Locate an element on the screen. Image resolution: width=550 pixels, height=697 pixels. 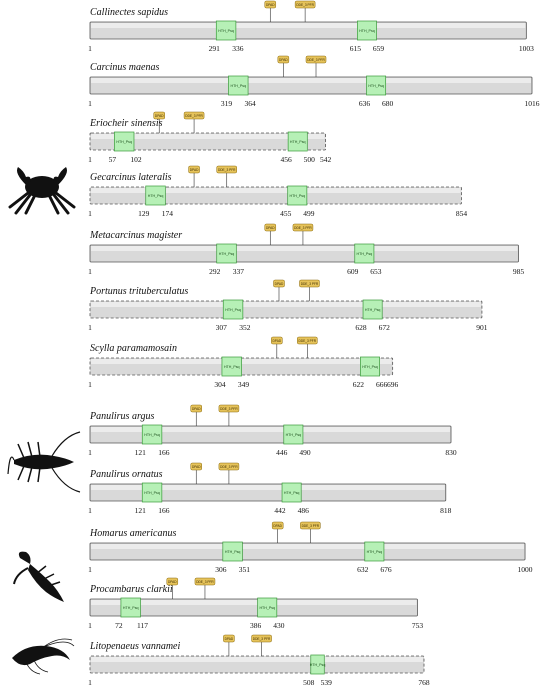
domain-end-tick: 337 is located at coordinates (239, 271).